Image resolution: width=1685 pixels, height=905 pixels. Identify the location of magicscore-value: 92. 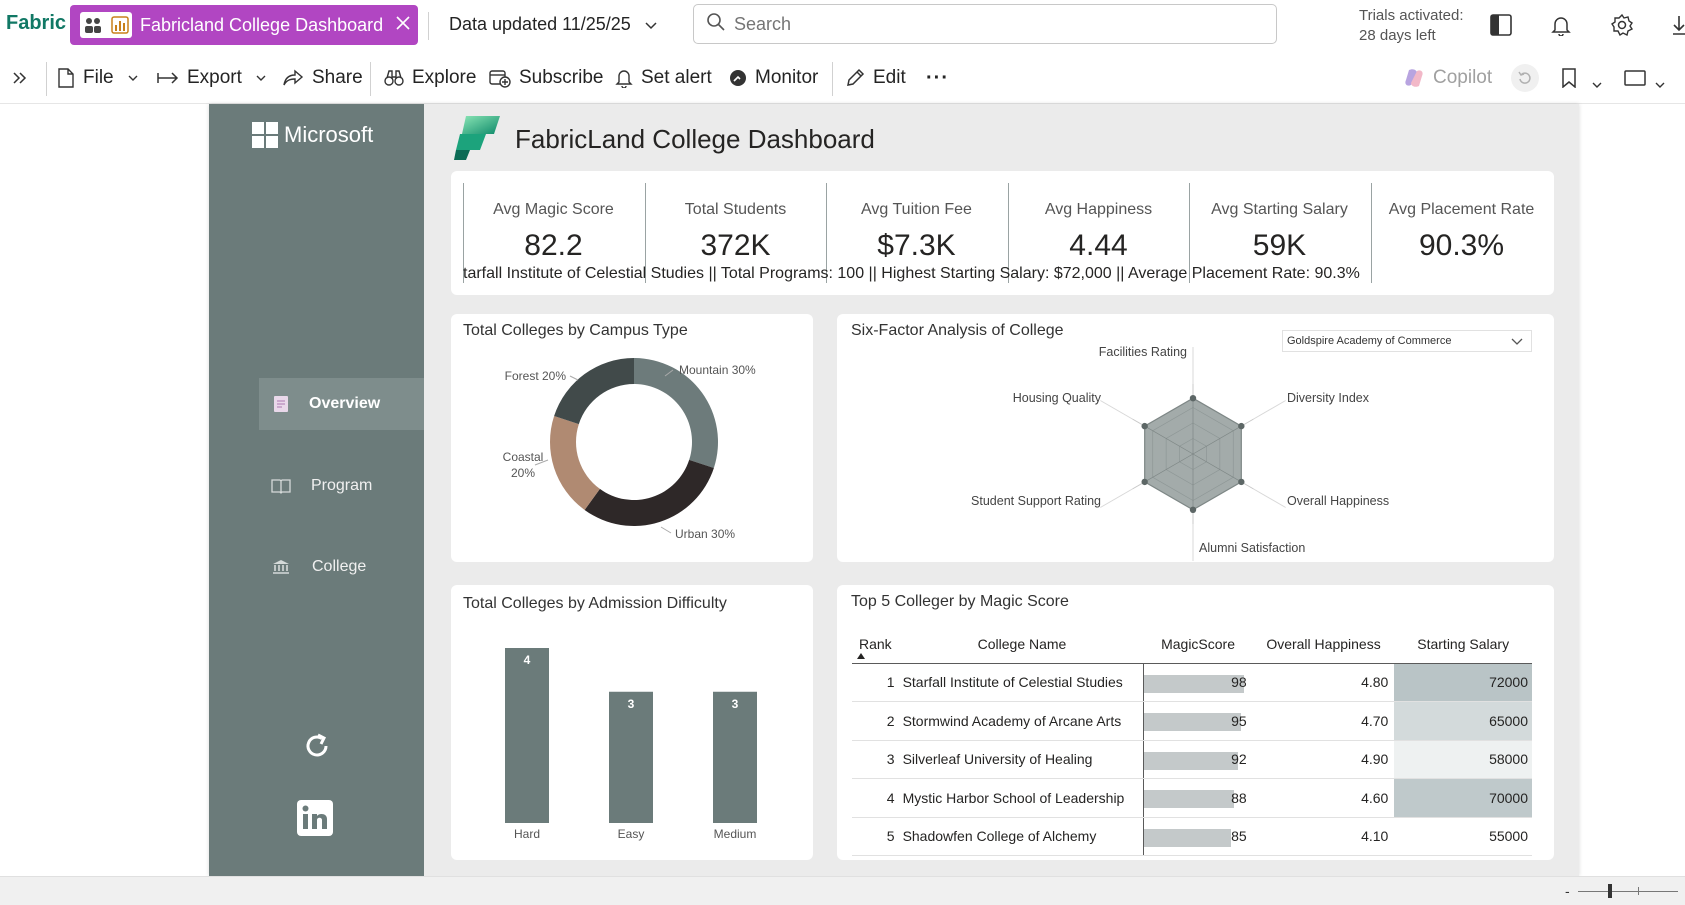
(1239, 759).